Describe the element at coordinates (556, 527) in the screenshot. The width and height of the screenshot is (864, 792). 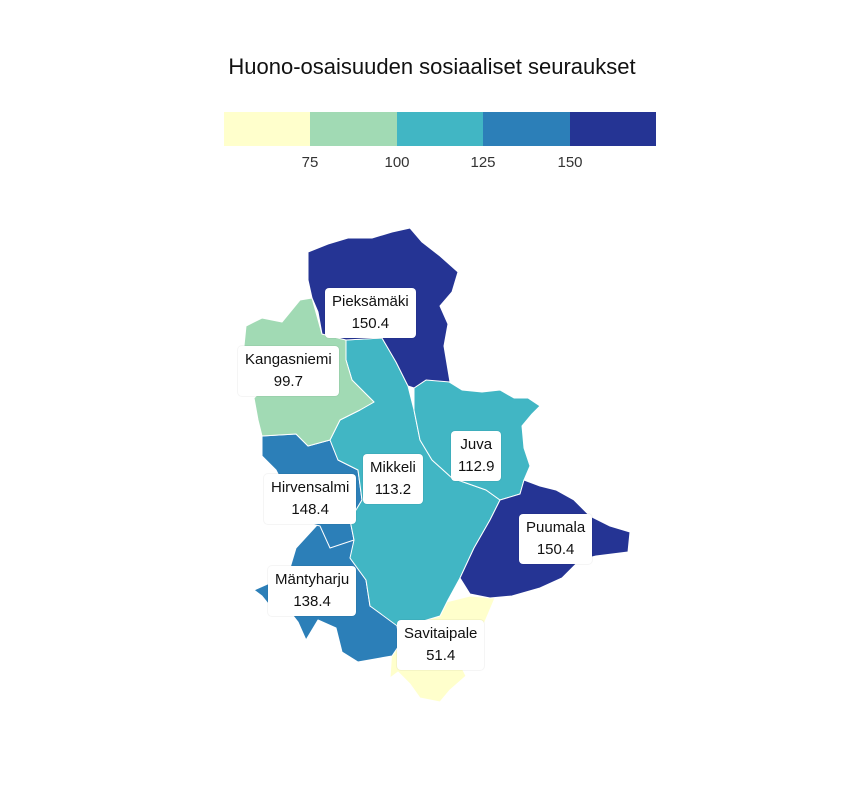
I see `label-puumala-name: Puumala` at that location.